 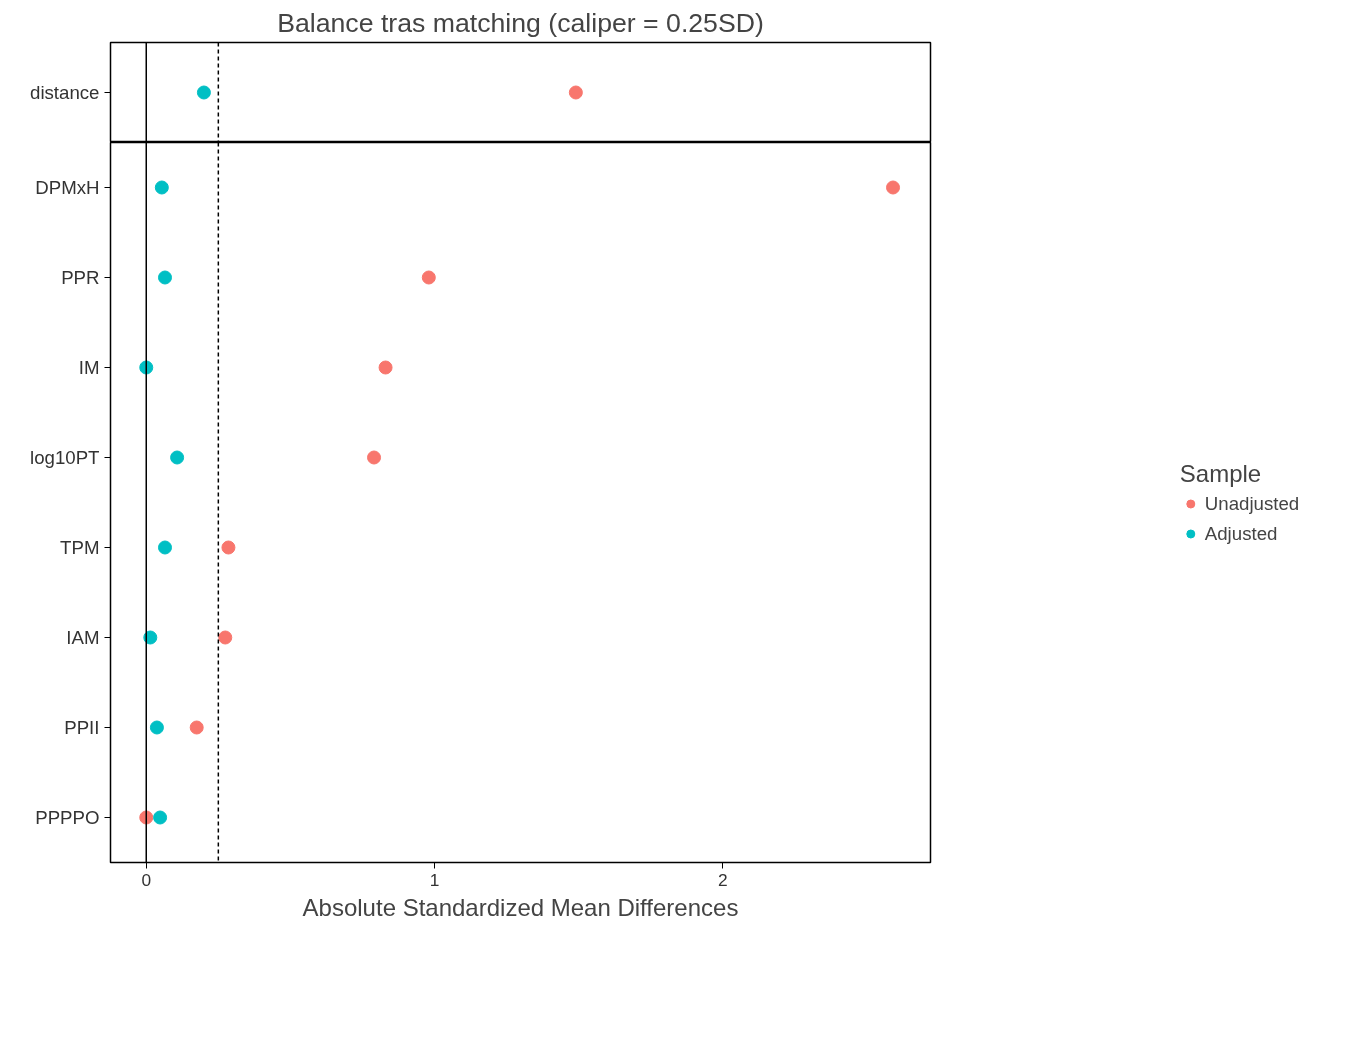 What do you see at coordinates (1221, 473) in the screenshot?
I see `legend-title: Sample` at bounding box center [1221, 473].